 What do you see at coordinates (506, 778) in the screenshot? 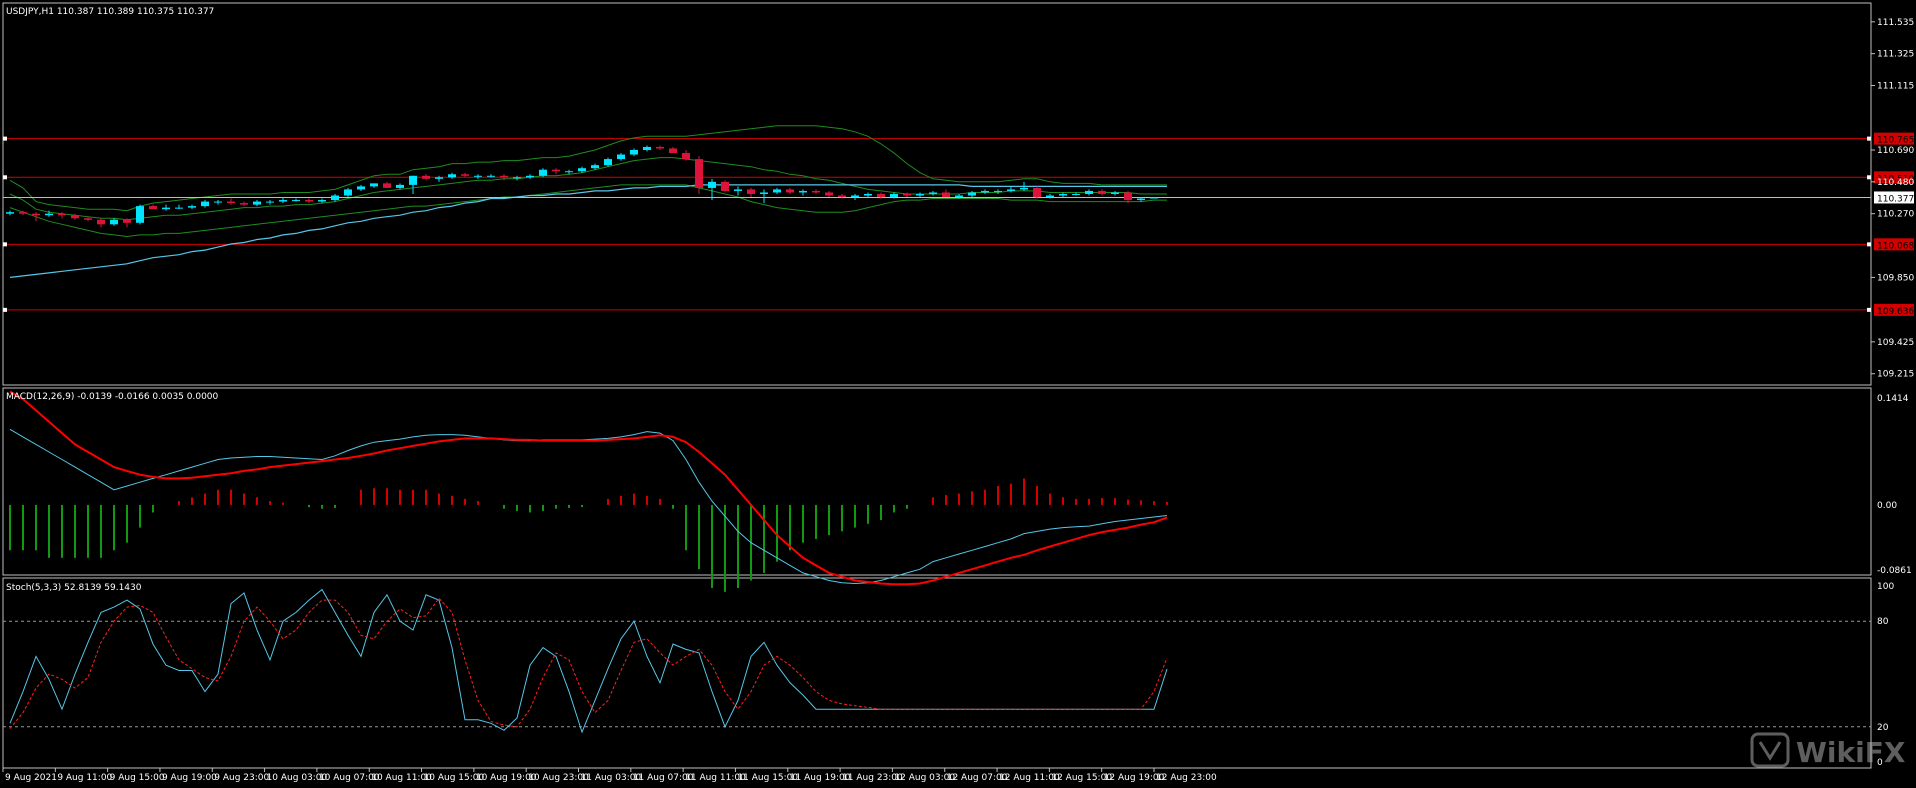
I see `time-tick-label: 10 Aug 19:00` at bounding box center [506, 778].